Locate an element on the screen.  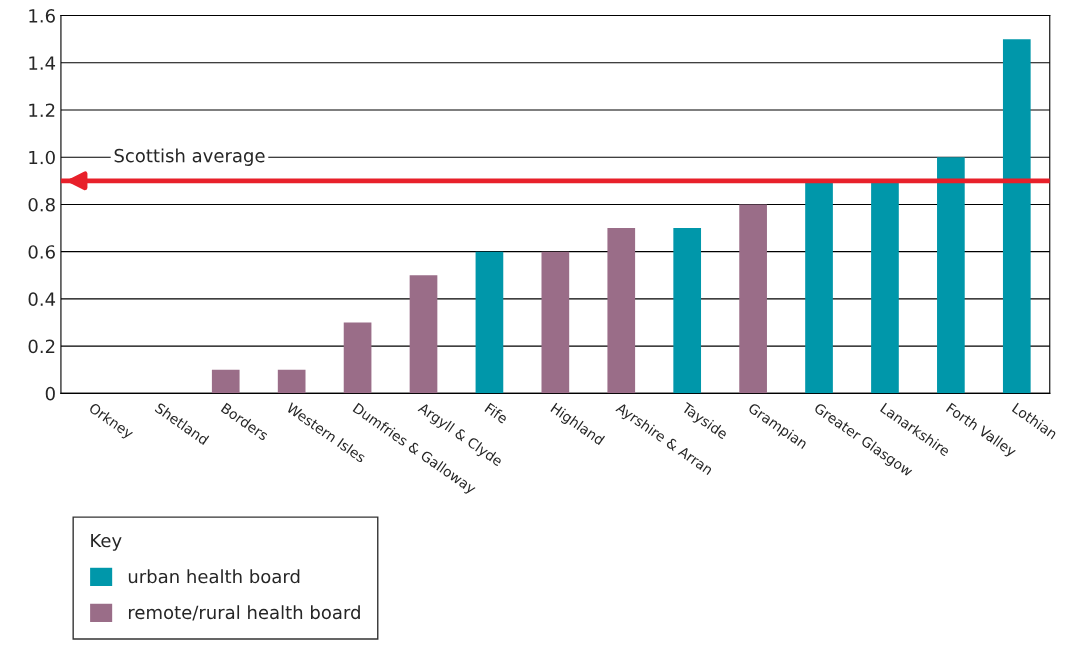
y-tick-label: 0.4 is located at coordinates (42, 299).